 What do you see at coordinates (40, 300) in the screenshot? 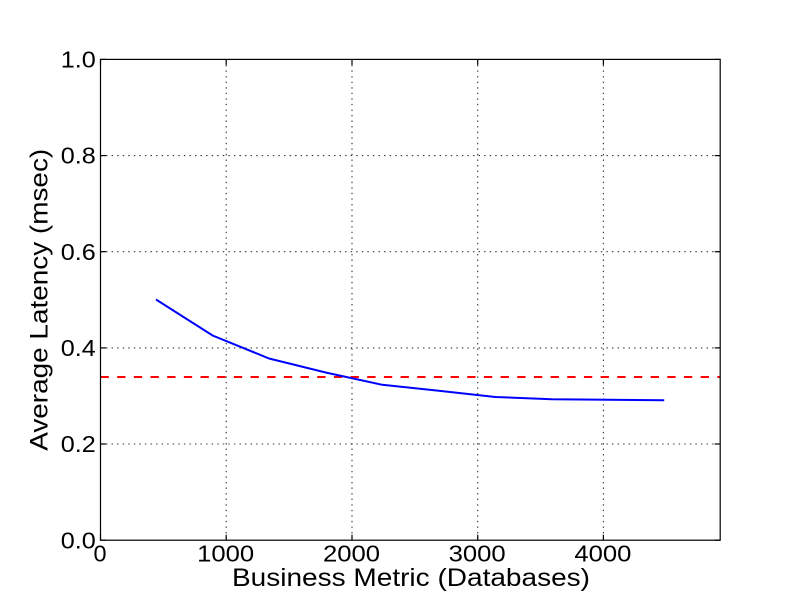
I see `svg-text: Average Latency (msec)` at bounding box center [40, 300].